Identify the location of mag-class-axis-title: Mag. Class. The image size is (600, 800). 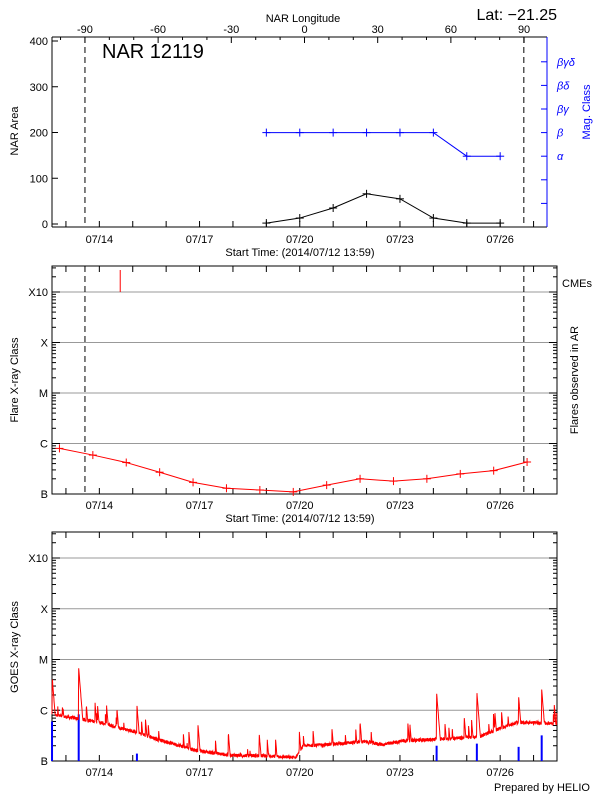
(587, 112).